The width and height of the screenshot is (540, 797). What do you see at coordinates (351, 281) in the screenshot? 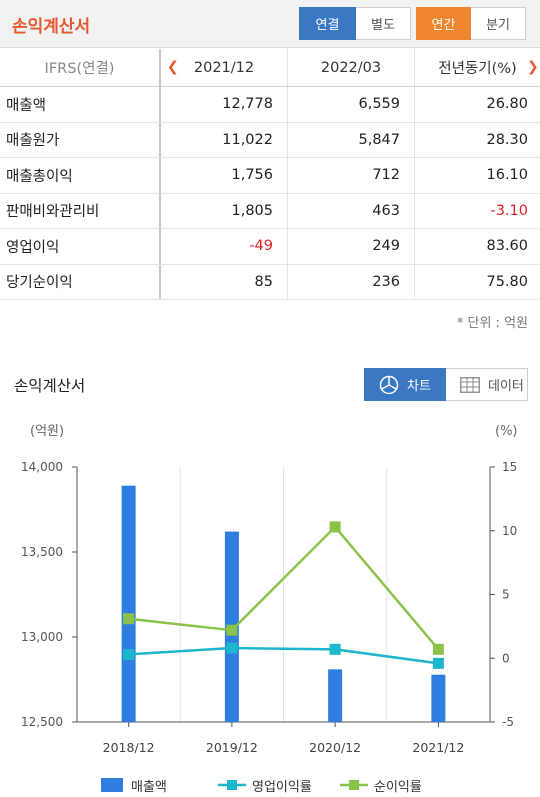
I see `value-2022-03: 236` at bounding box center [351, 281].